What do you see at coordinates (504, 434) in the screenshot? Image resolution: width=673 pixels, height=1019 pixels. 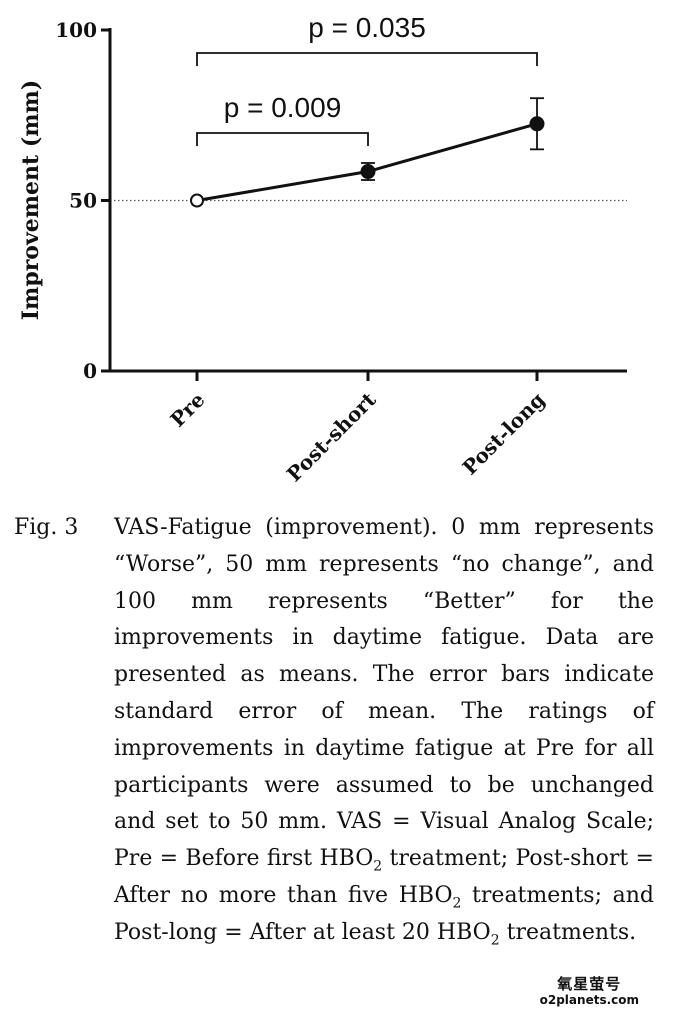 I see `x-tick-label: Post-long` at bounding box center [504, 434].